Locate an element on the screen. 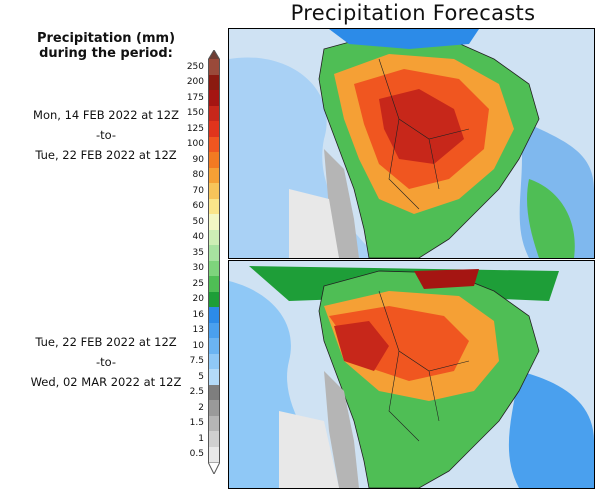  colorbar-tick-label: 35 is located at coordinates (198, 252).